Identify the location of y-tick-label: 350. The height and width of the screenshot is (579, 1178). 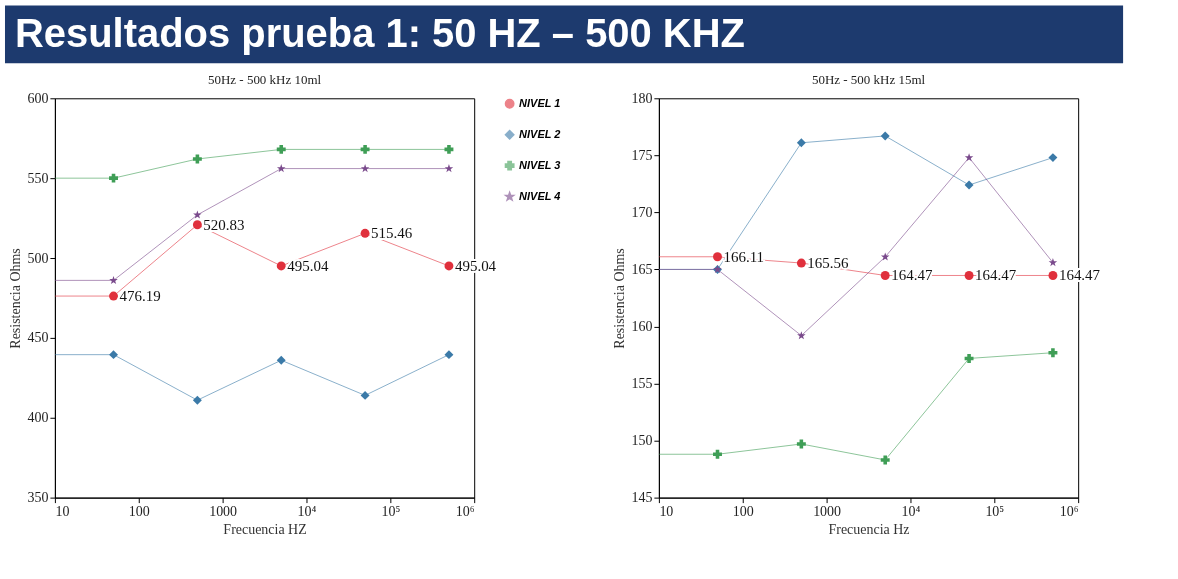
(38, 498).